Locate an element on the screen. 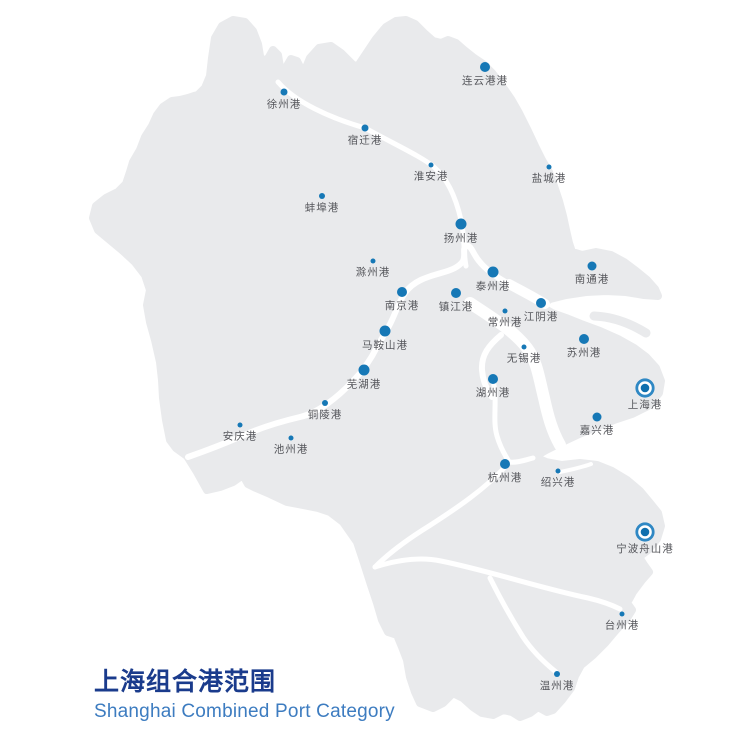 The width and height of the screenshot is (750, 750). port-marker: 温州港 is located at coordinates (557, 681).